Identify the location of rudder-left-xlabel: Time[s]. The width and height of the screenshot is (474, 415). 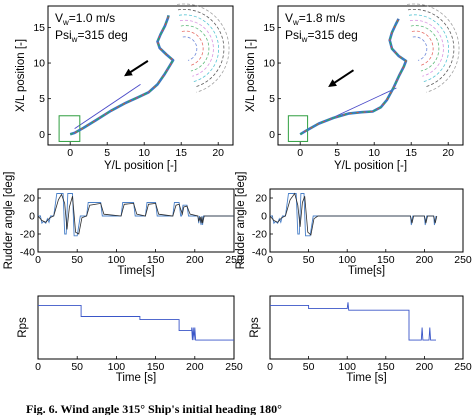
(135, 271).